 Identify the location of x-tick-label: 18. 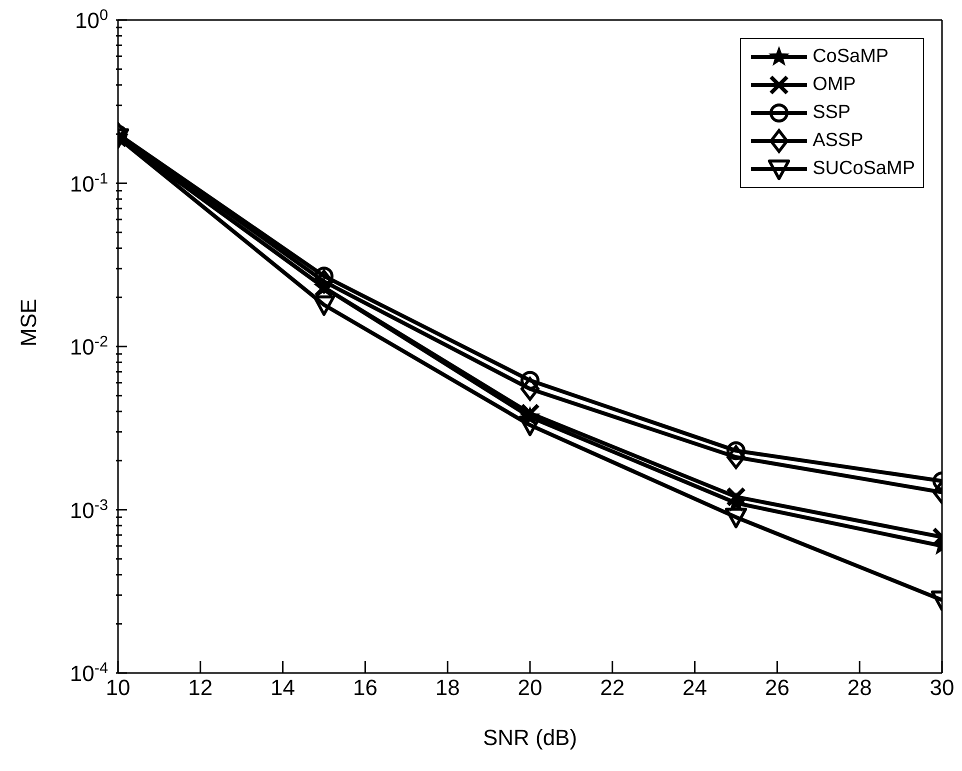
(447, 687).